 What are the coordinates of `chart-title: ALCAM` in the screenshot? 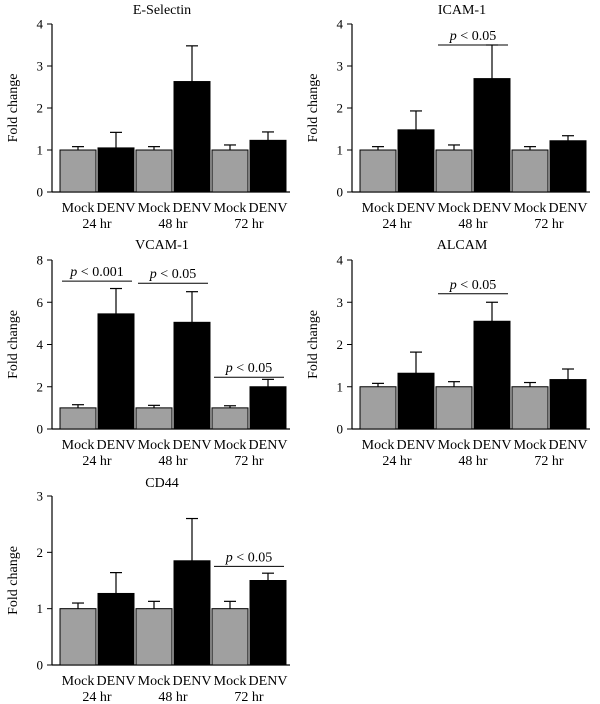 It's located at (462, 245).